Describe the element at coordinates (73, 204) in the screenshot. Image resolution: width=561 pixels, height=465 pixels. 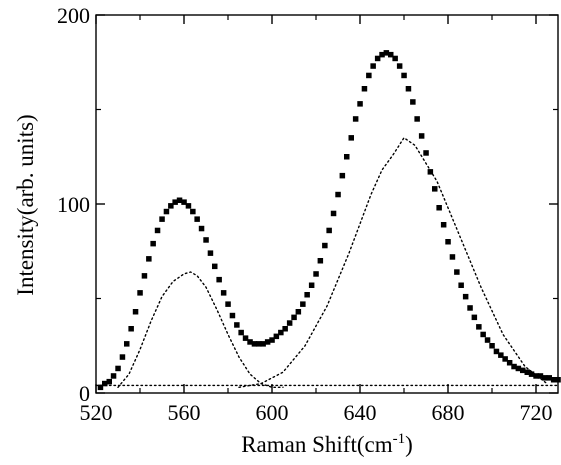
I see `y-tick-label: 100` at that location.